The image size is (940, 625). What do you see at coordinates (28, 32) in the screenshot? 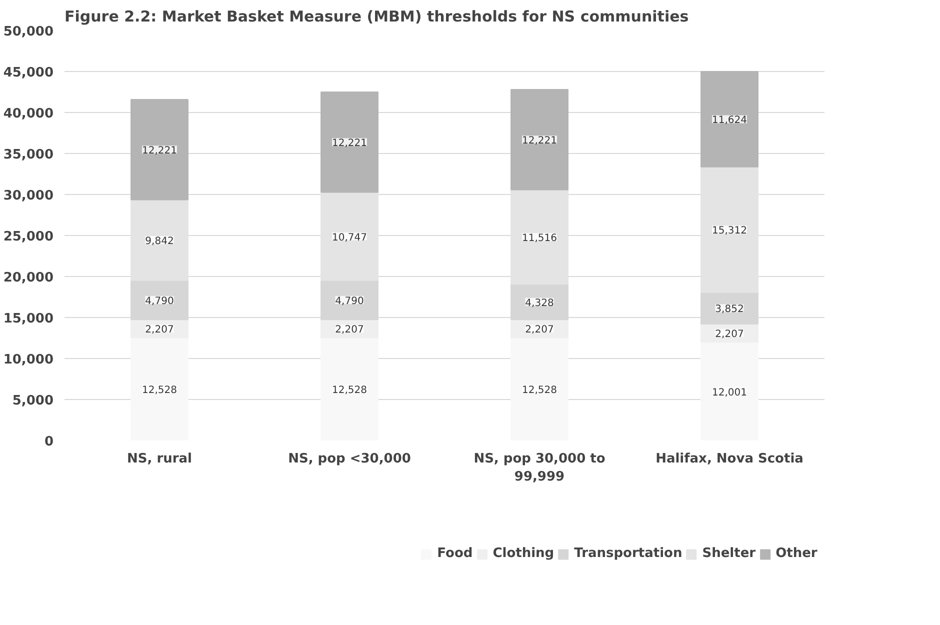
I see `y-tick-label: 50,000` at bounding box center [28, 32].